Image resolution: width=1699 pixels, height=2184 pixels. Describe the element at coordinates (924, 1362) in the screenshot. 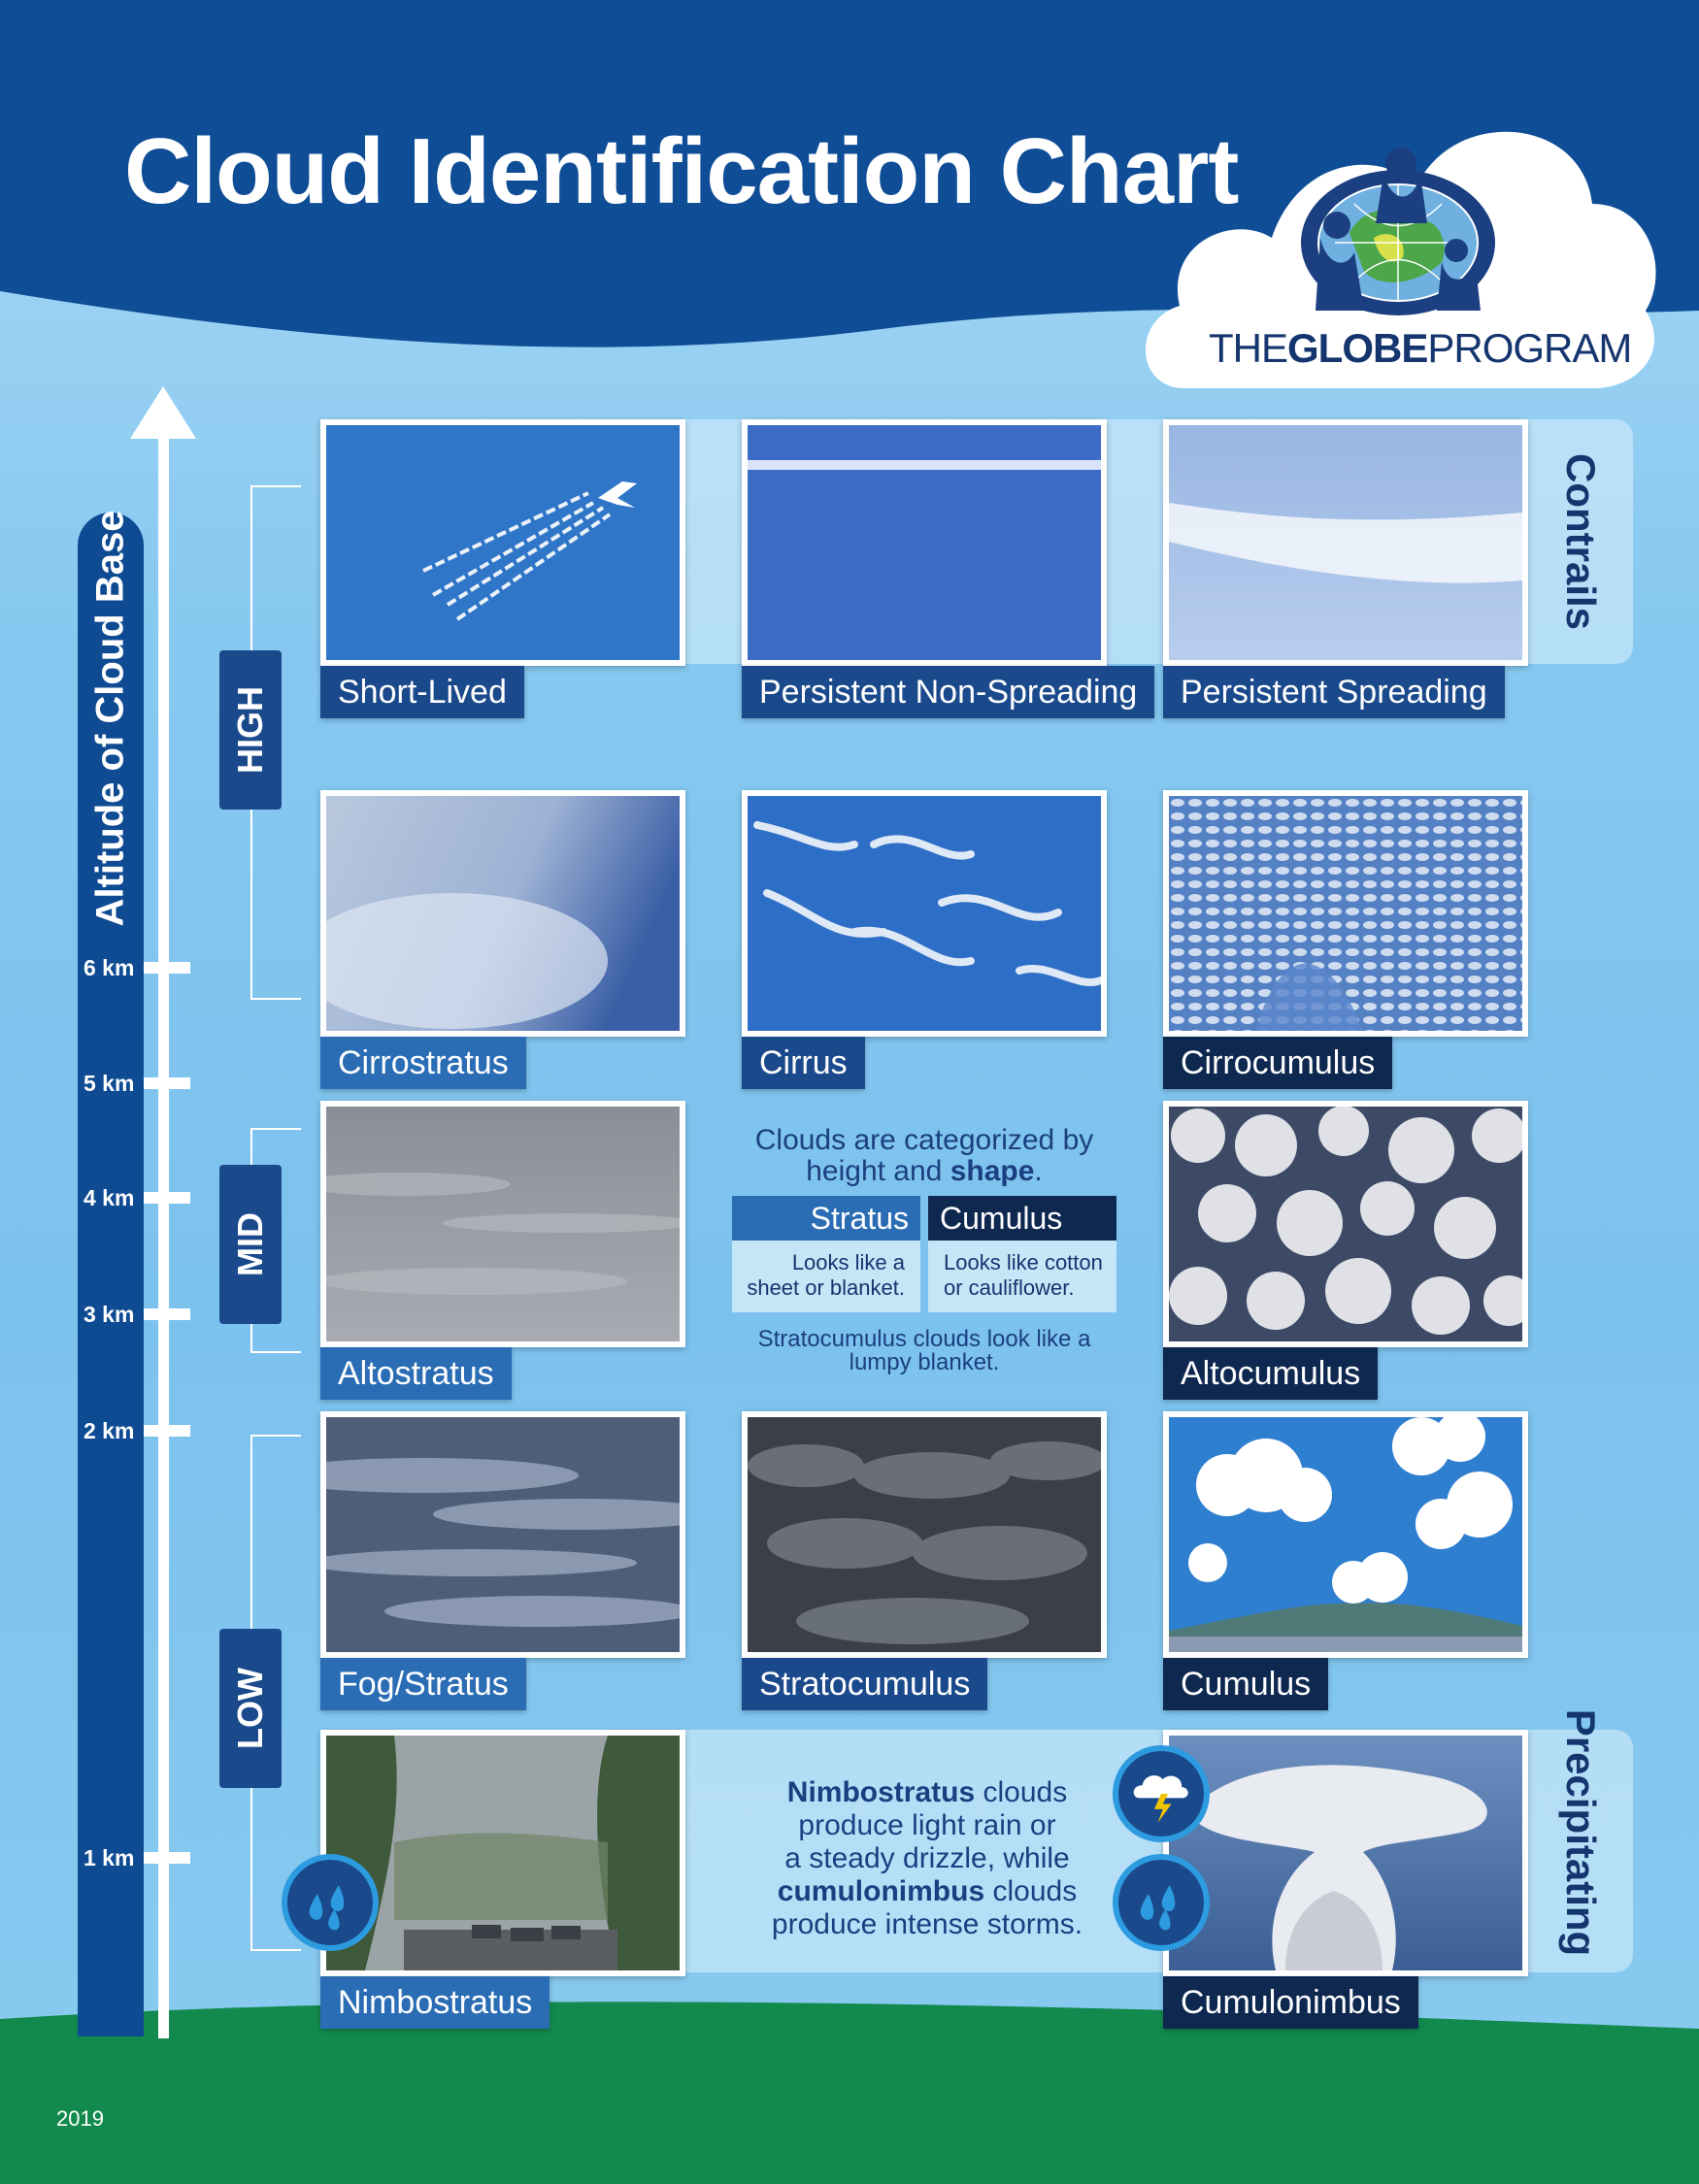

I see `stratocumulus-note-2: lumpy blanket.` at that location.